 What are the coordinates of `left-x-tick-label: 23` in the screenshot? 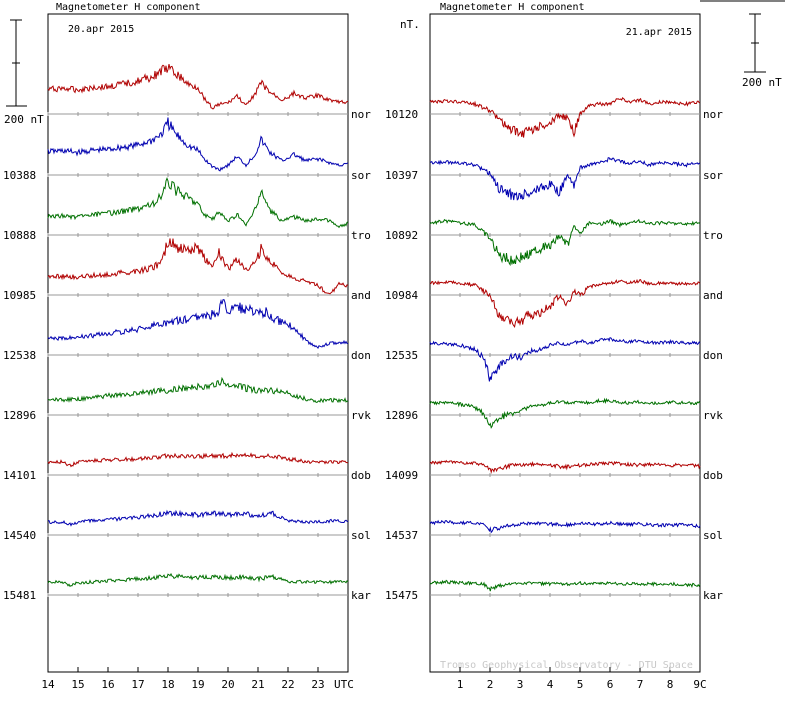 It's located at (317, 684).